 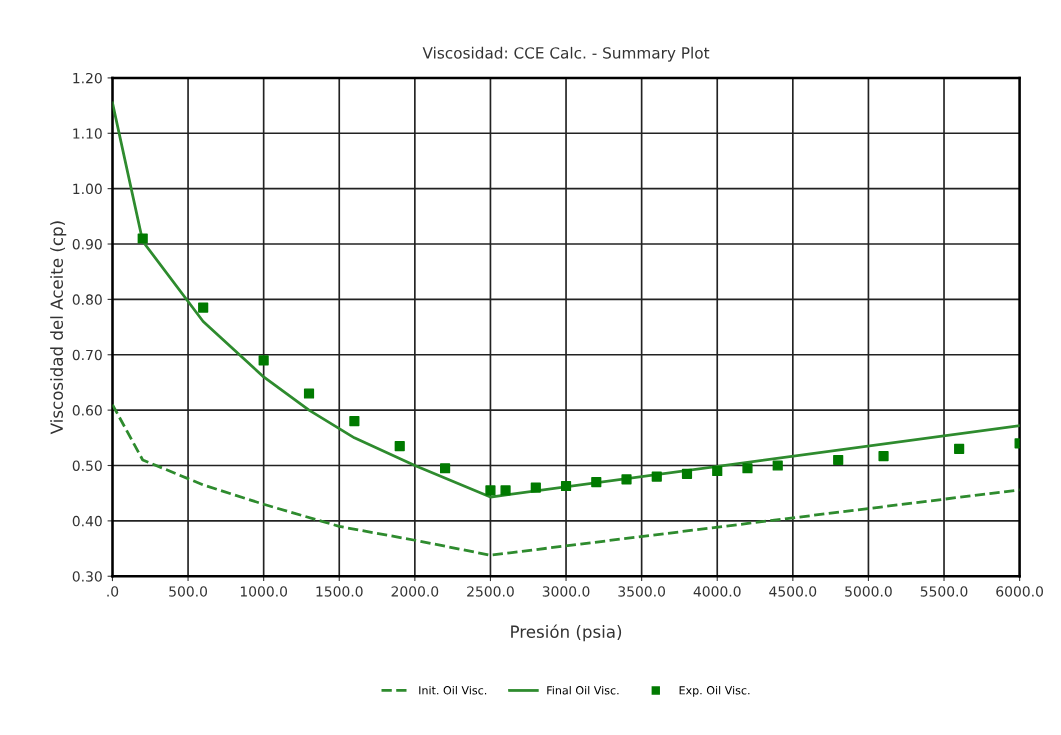 I want to click on x-tick-label: 500.0, so click(x=188, y=591).